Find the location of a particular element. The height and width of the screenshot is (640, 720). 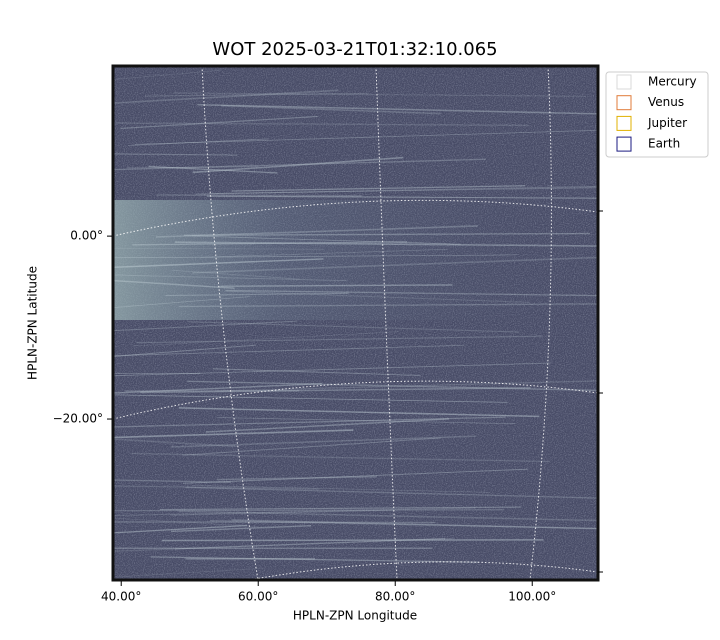

x-tick-label: 80.00° is located at coordinates (395, 597).